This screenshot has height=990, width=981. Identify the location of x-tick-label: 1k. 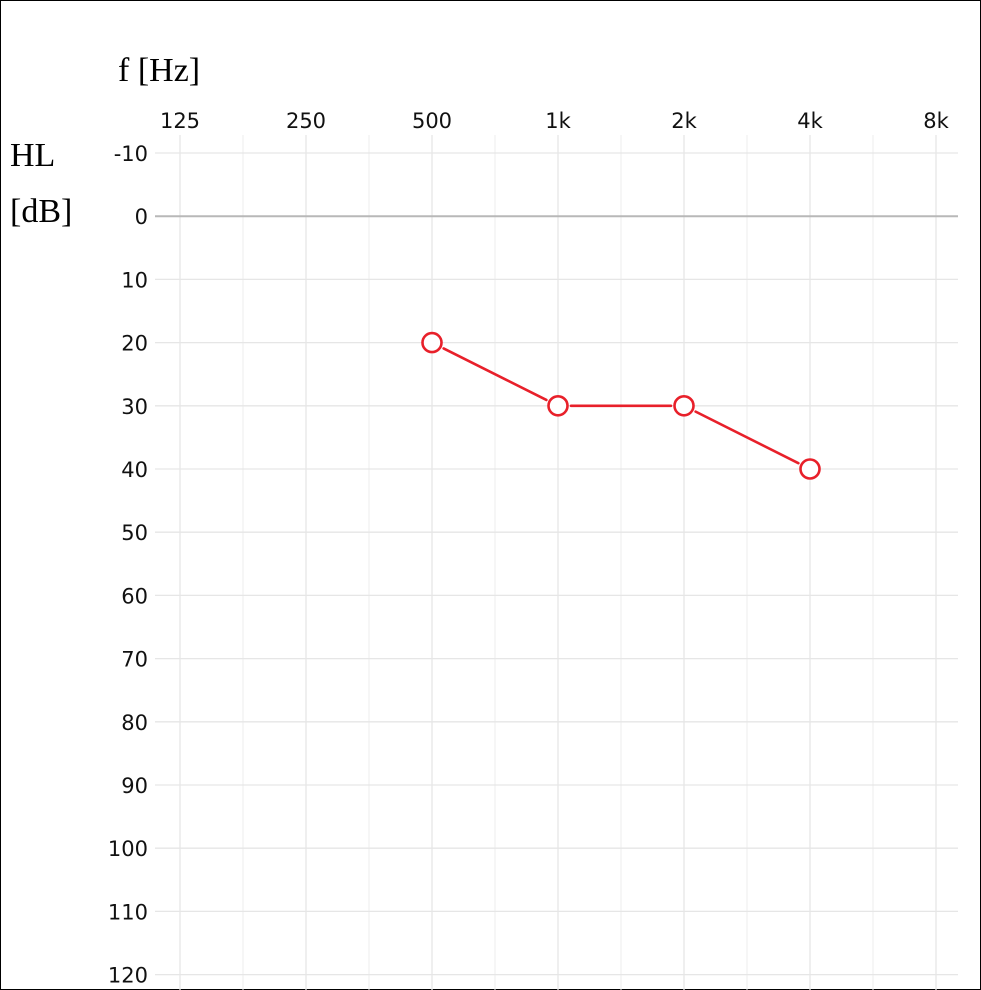
(558, 121).